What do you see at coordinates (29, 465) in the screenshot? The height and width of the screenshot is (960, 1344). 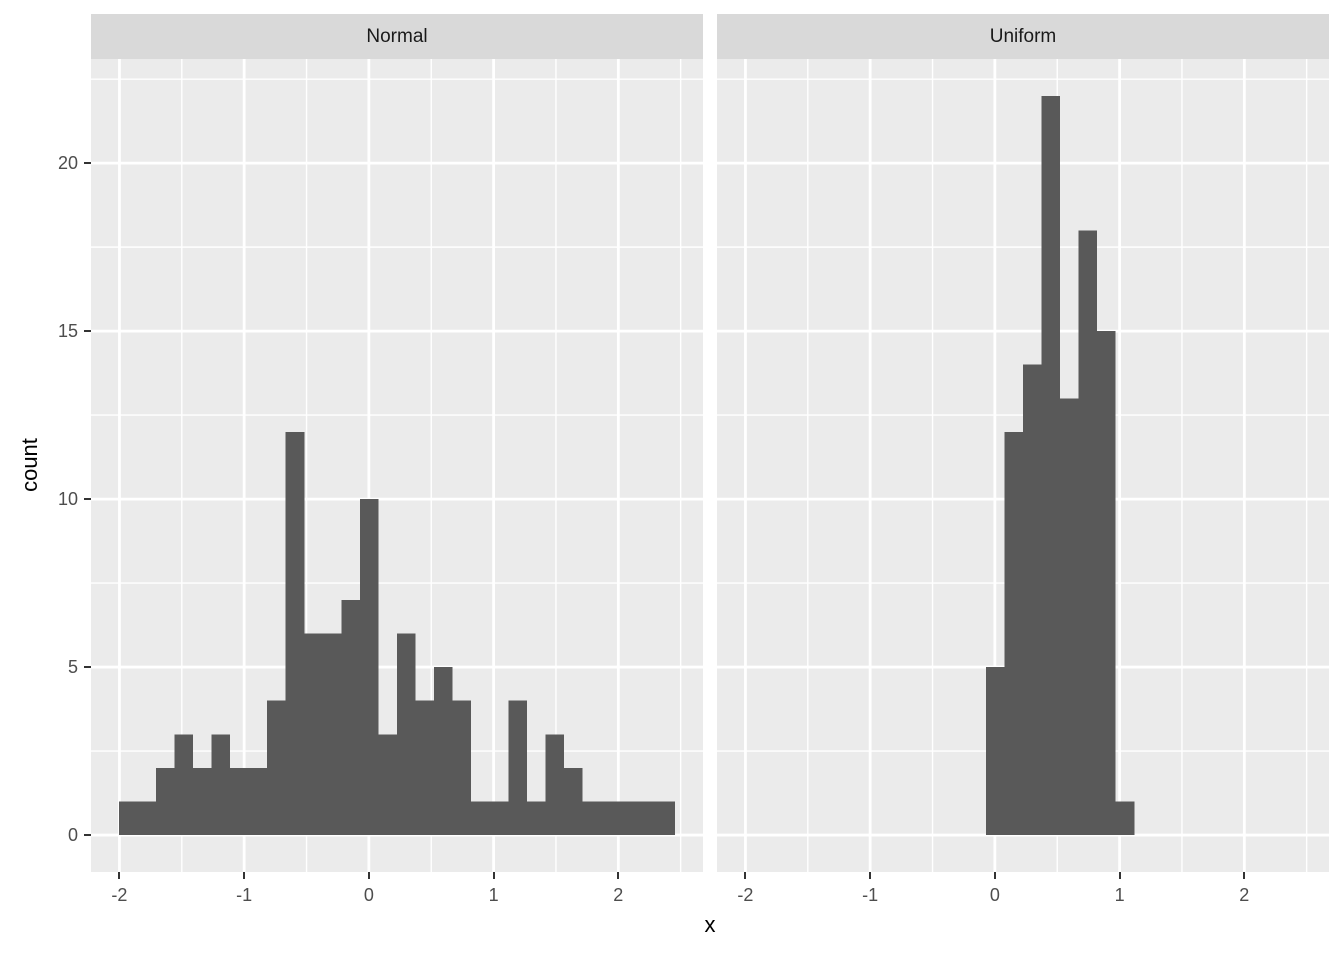 I see `y-axis-title: count` at bounding box center [29, 465].